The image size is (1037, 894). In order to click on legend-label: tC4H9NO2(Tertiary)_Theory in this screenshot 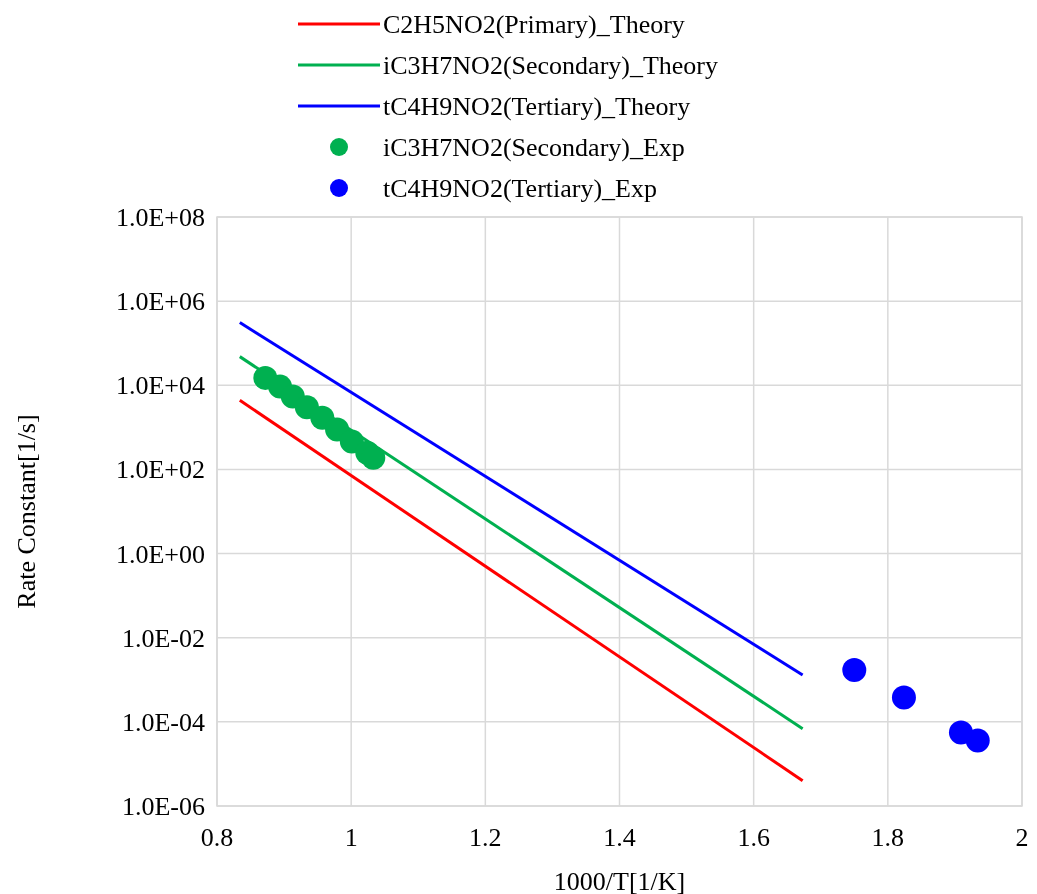, I will do `click(537, 106)`.